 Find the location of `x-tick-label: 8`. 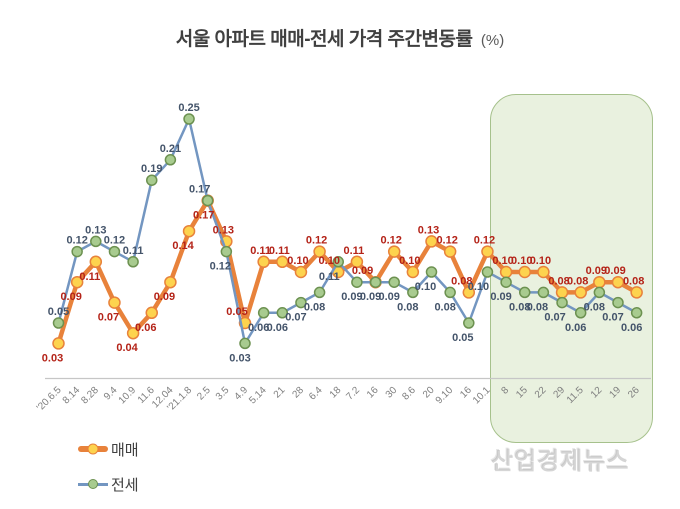

x-tick-label: 8 is located at coordinates (506, 391).